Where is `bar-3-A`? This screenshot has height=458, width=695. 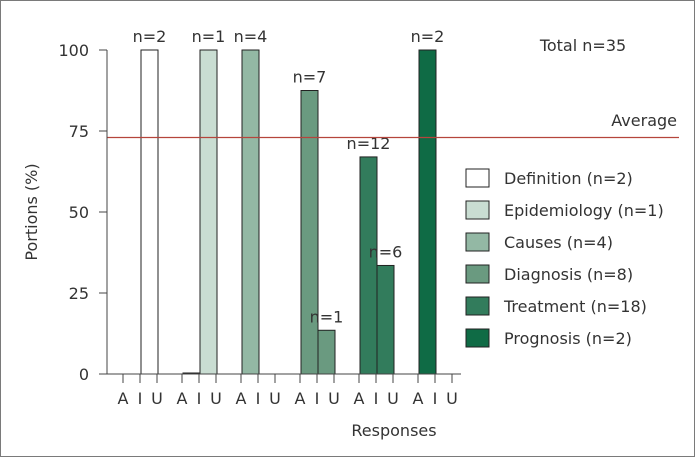 bar-3-A is located at coordinates (309, 232).